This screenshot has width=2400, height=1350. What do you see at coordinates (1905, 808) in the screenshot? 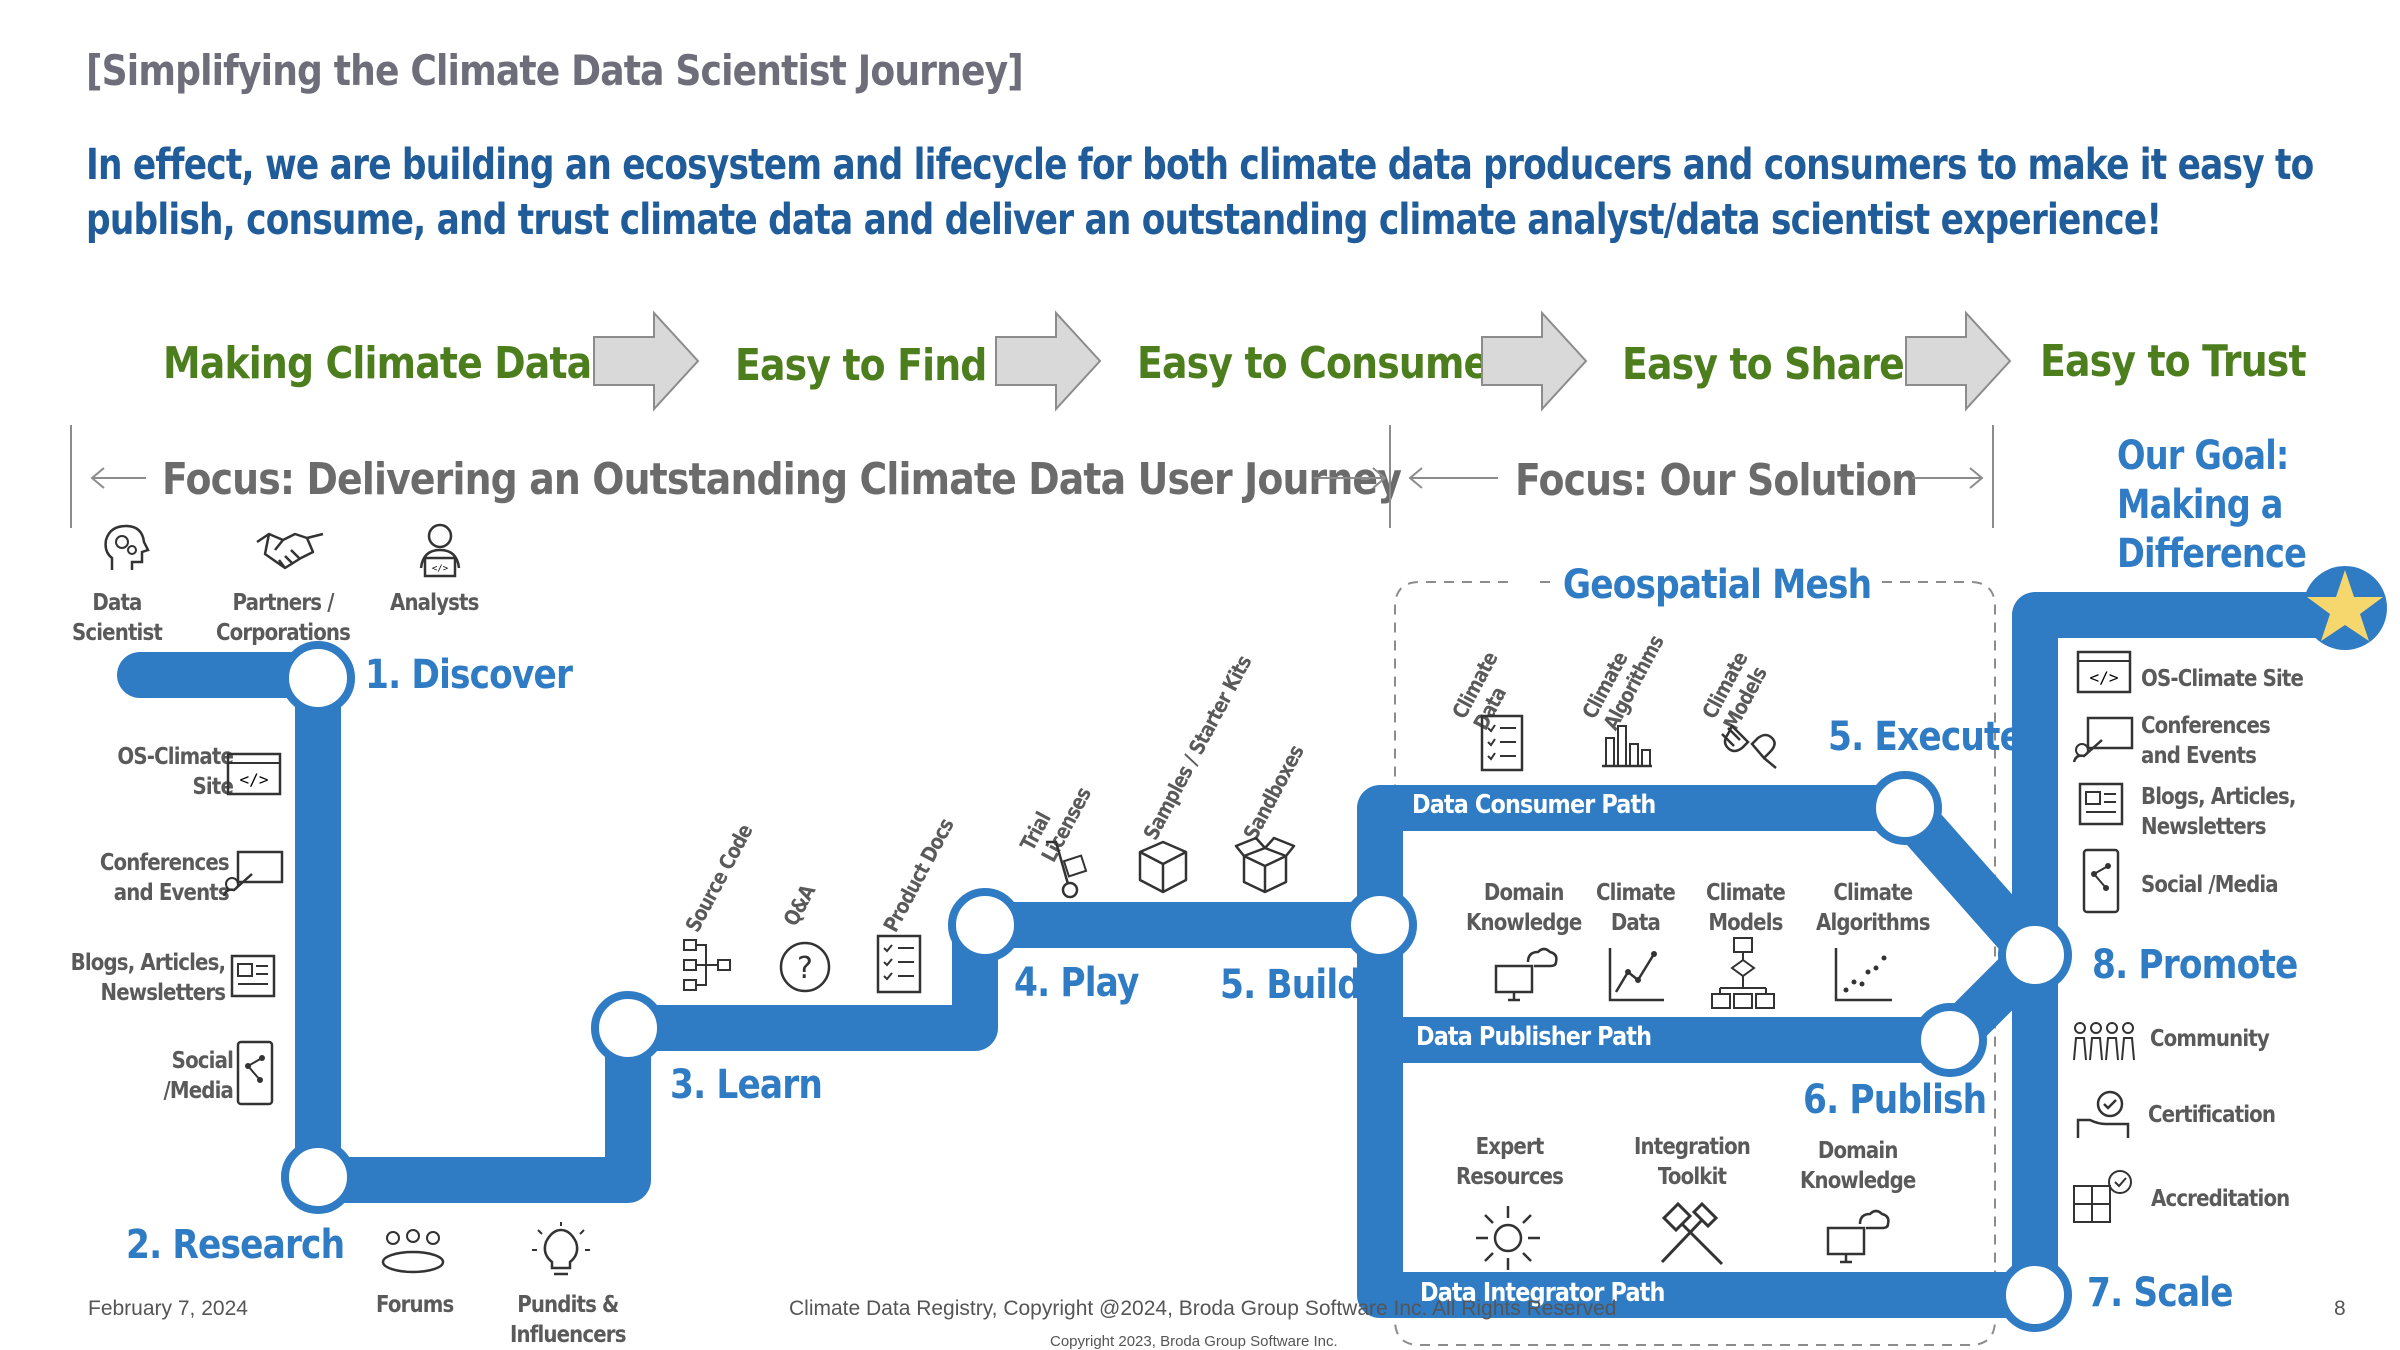
I see `node-execute` at bounding box center [1905, 808].